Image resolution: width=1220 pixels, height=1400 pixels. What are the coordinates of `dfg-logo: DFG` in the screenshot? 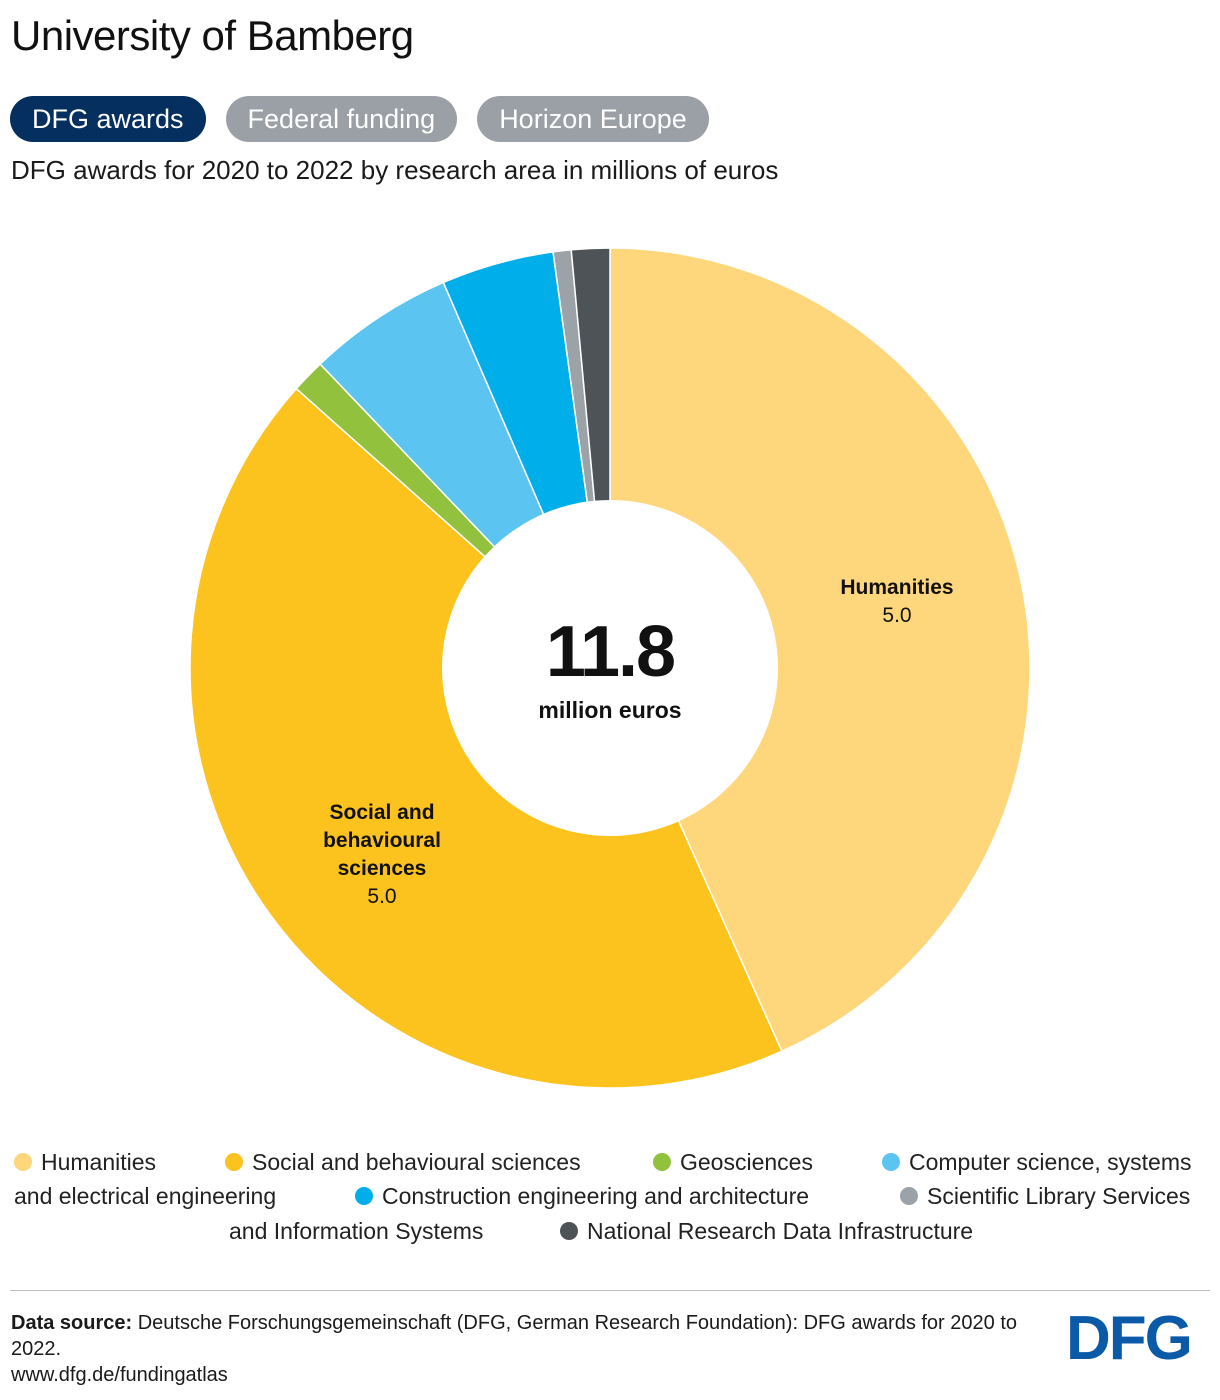 It's located at (1129, 1337).